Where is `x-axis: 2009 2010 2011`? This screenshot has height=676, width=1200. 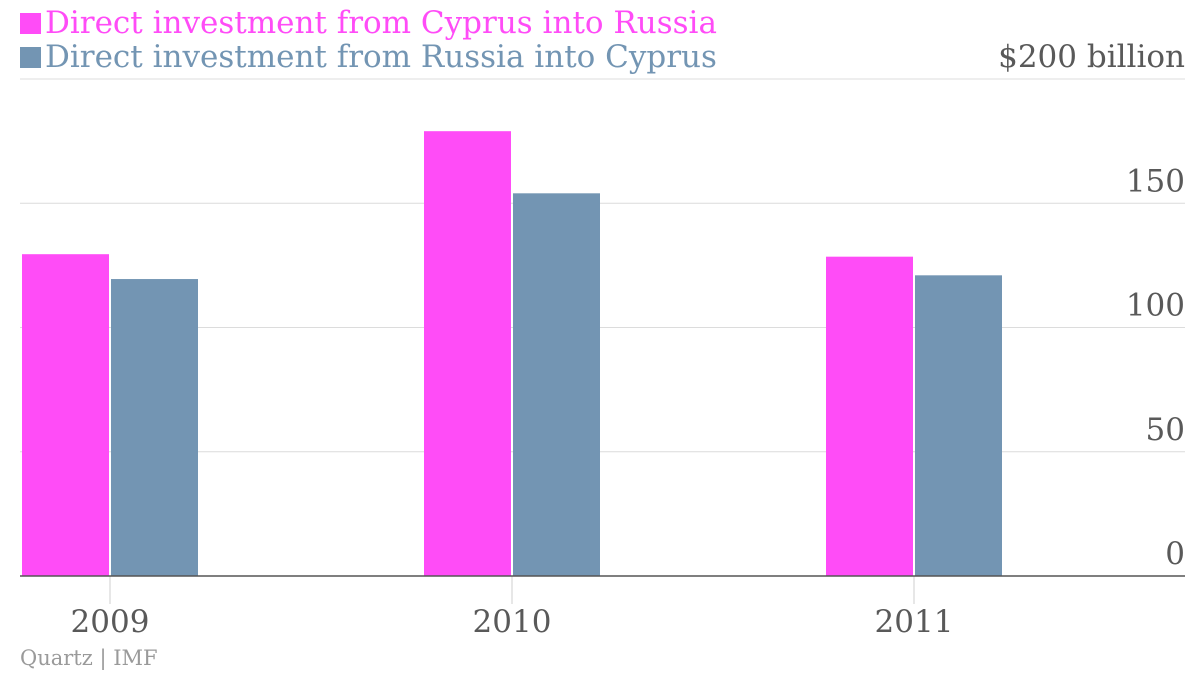 x-axis: 2009 2010 2011 is located at coordinates (602, 607).